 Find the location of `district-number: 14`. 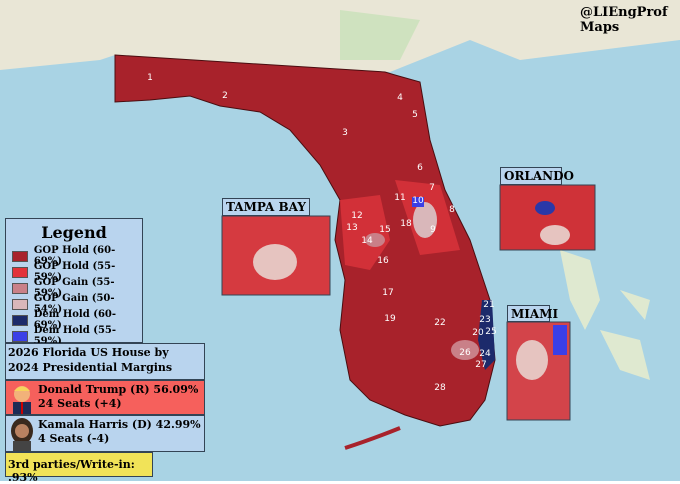

district-number: 14 is located at coordinates (367, 241).